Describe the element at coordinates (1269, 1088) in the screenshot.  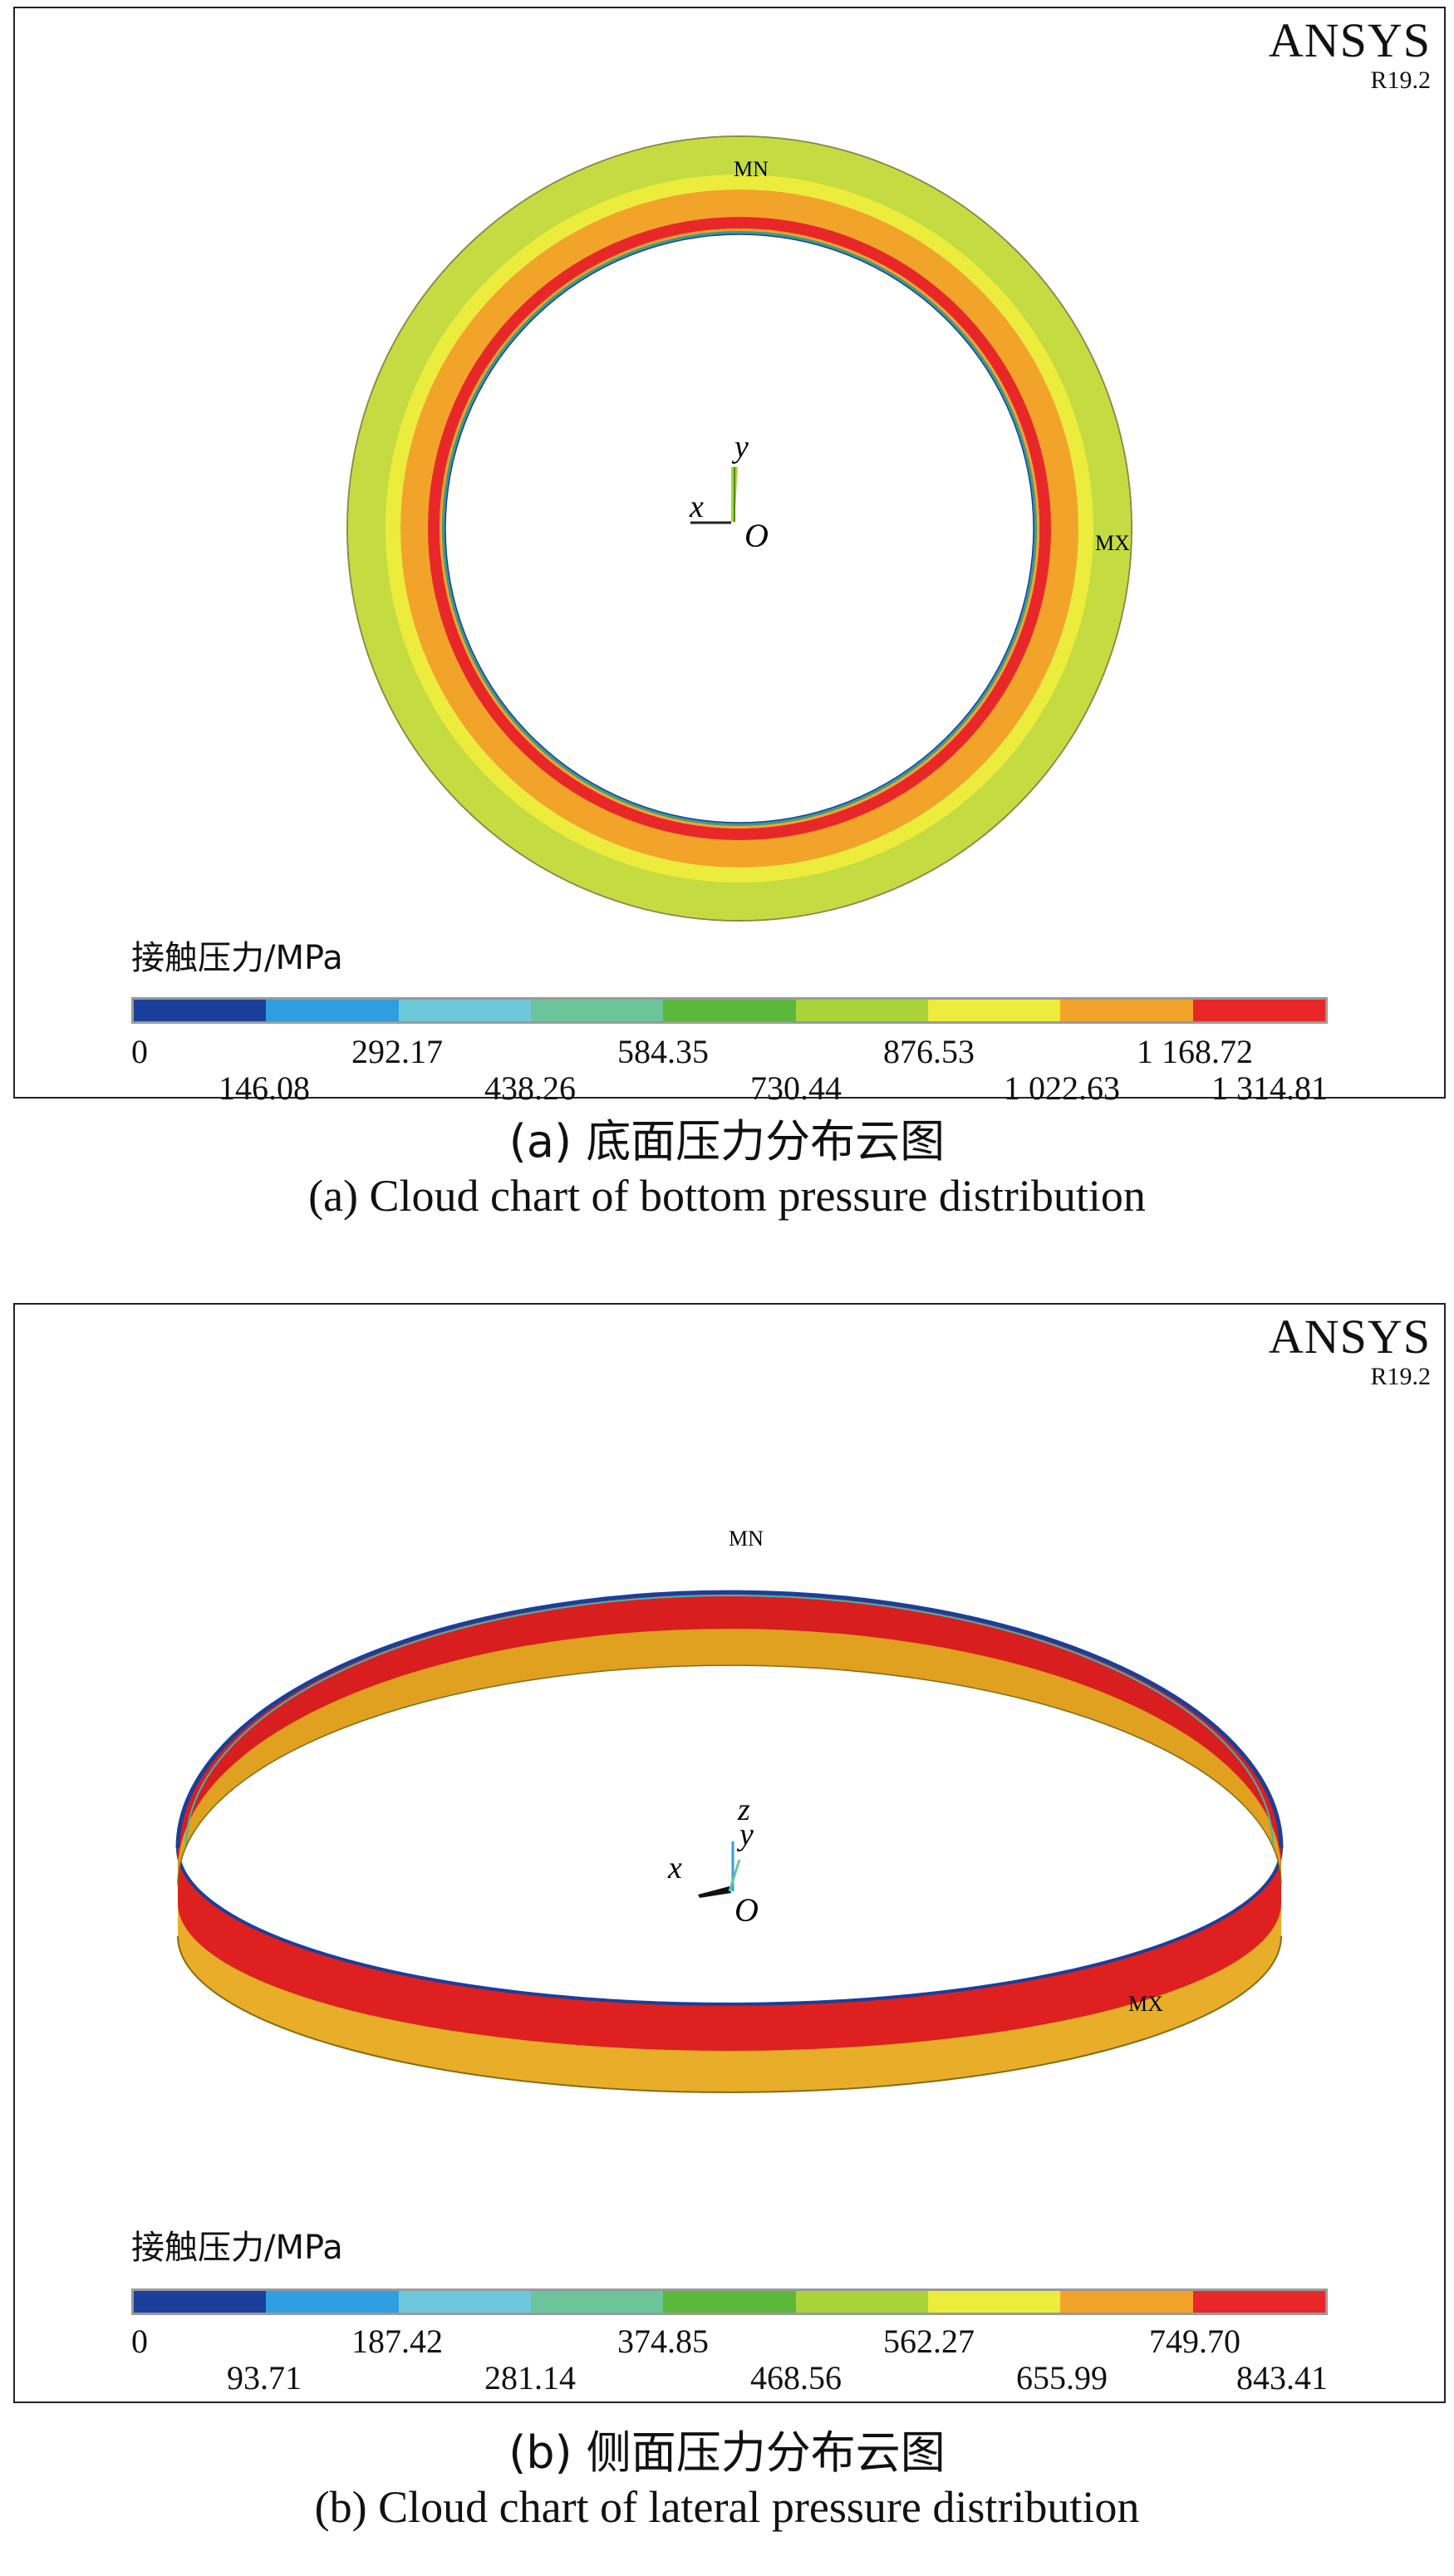
I see `legend-tick-label: 1 314.81` at that location.